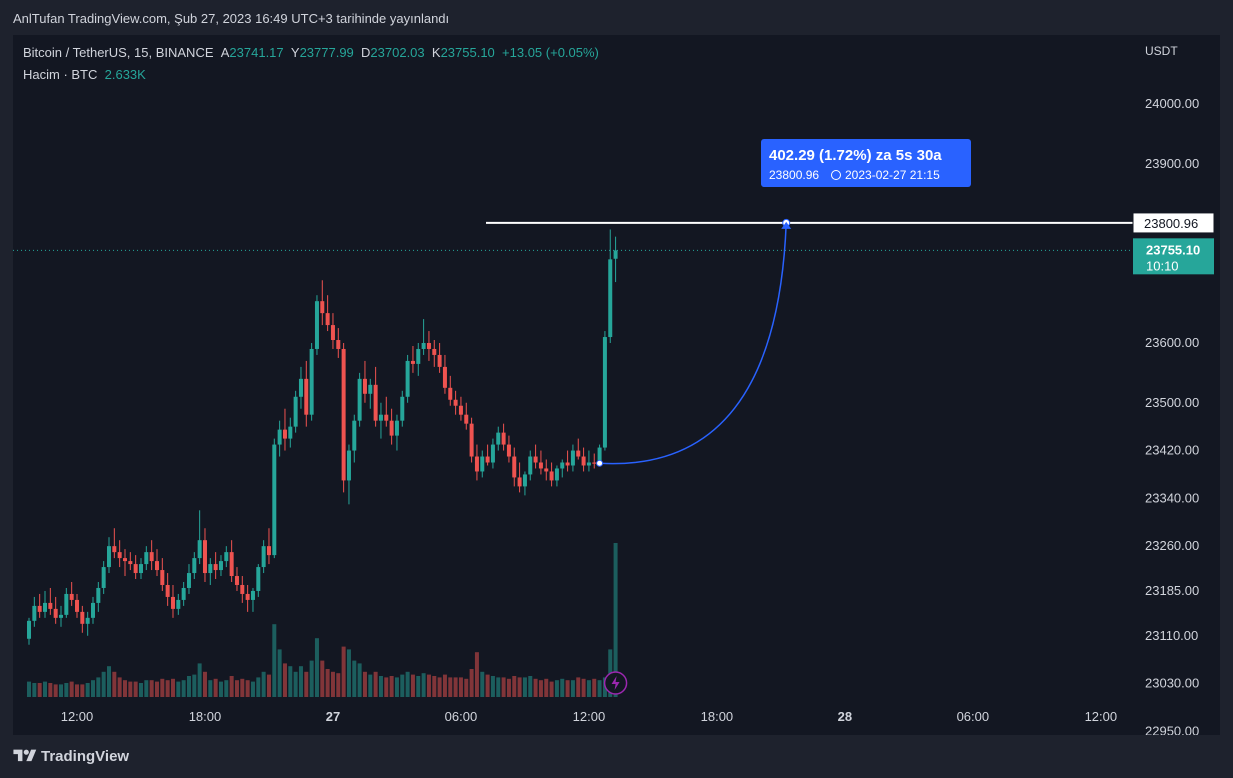 The image size is (1233, 778). Describe the element at coordinates (1172, 103) in the screenshot. I see `y-tick-label: 24000.00` at that location.